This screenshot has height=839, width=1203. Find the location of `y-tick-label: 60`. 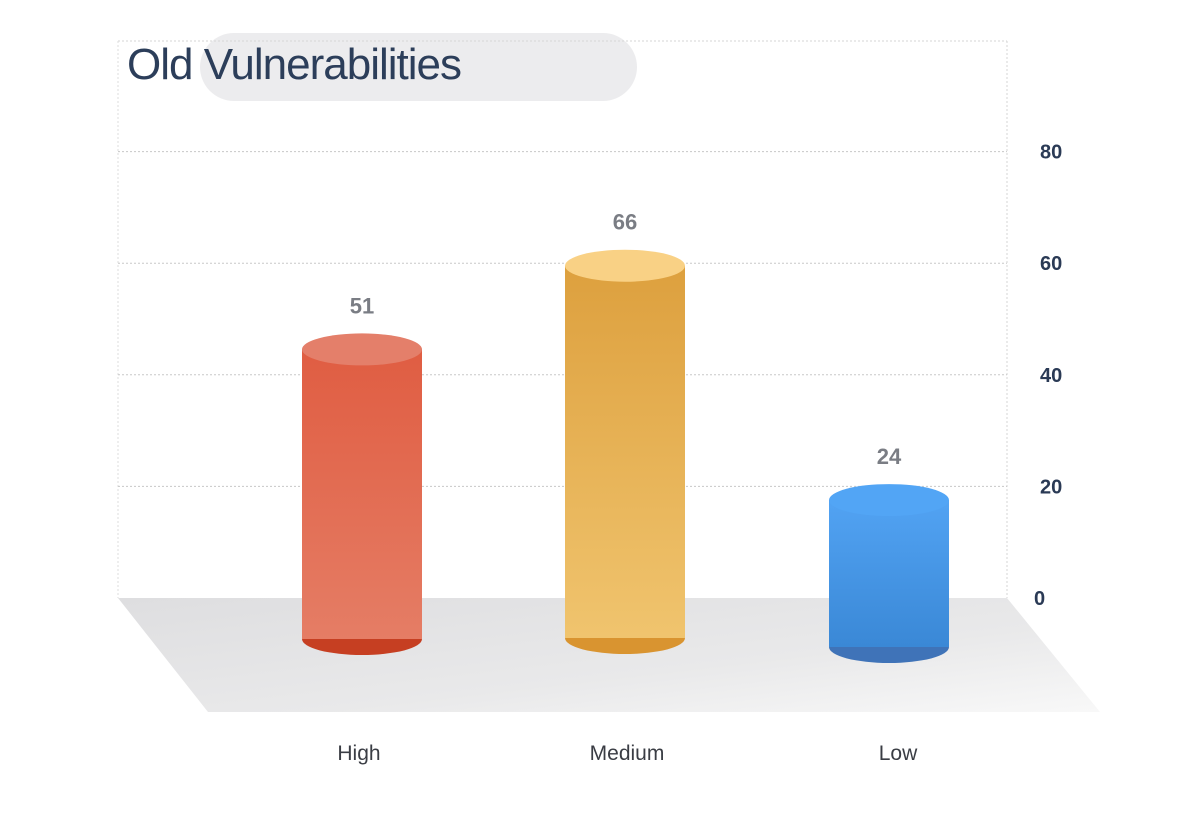

y-tick-label: 60 is located at coordinates (1051, 264).